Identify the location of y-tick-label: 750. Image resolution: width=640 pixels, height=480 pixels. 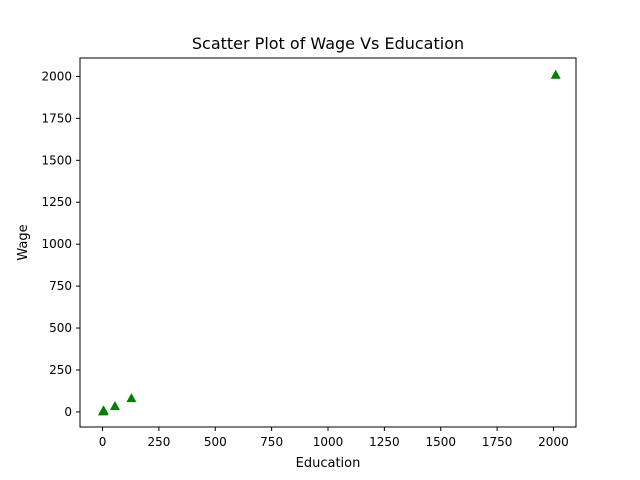
(60, 286).